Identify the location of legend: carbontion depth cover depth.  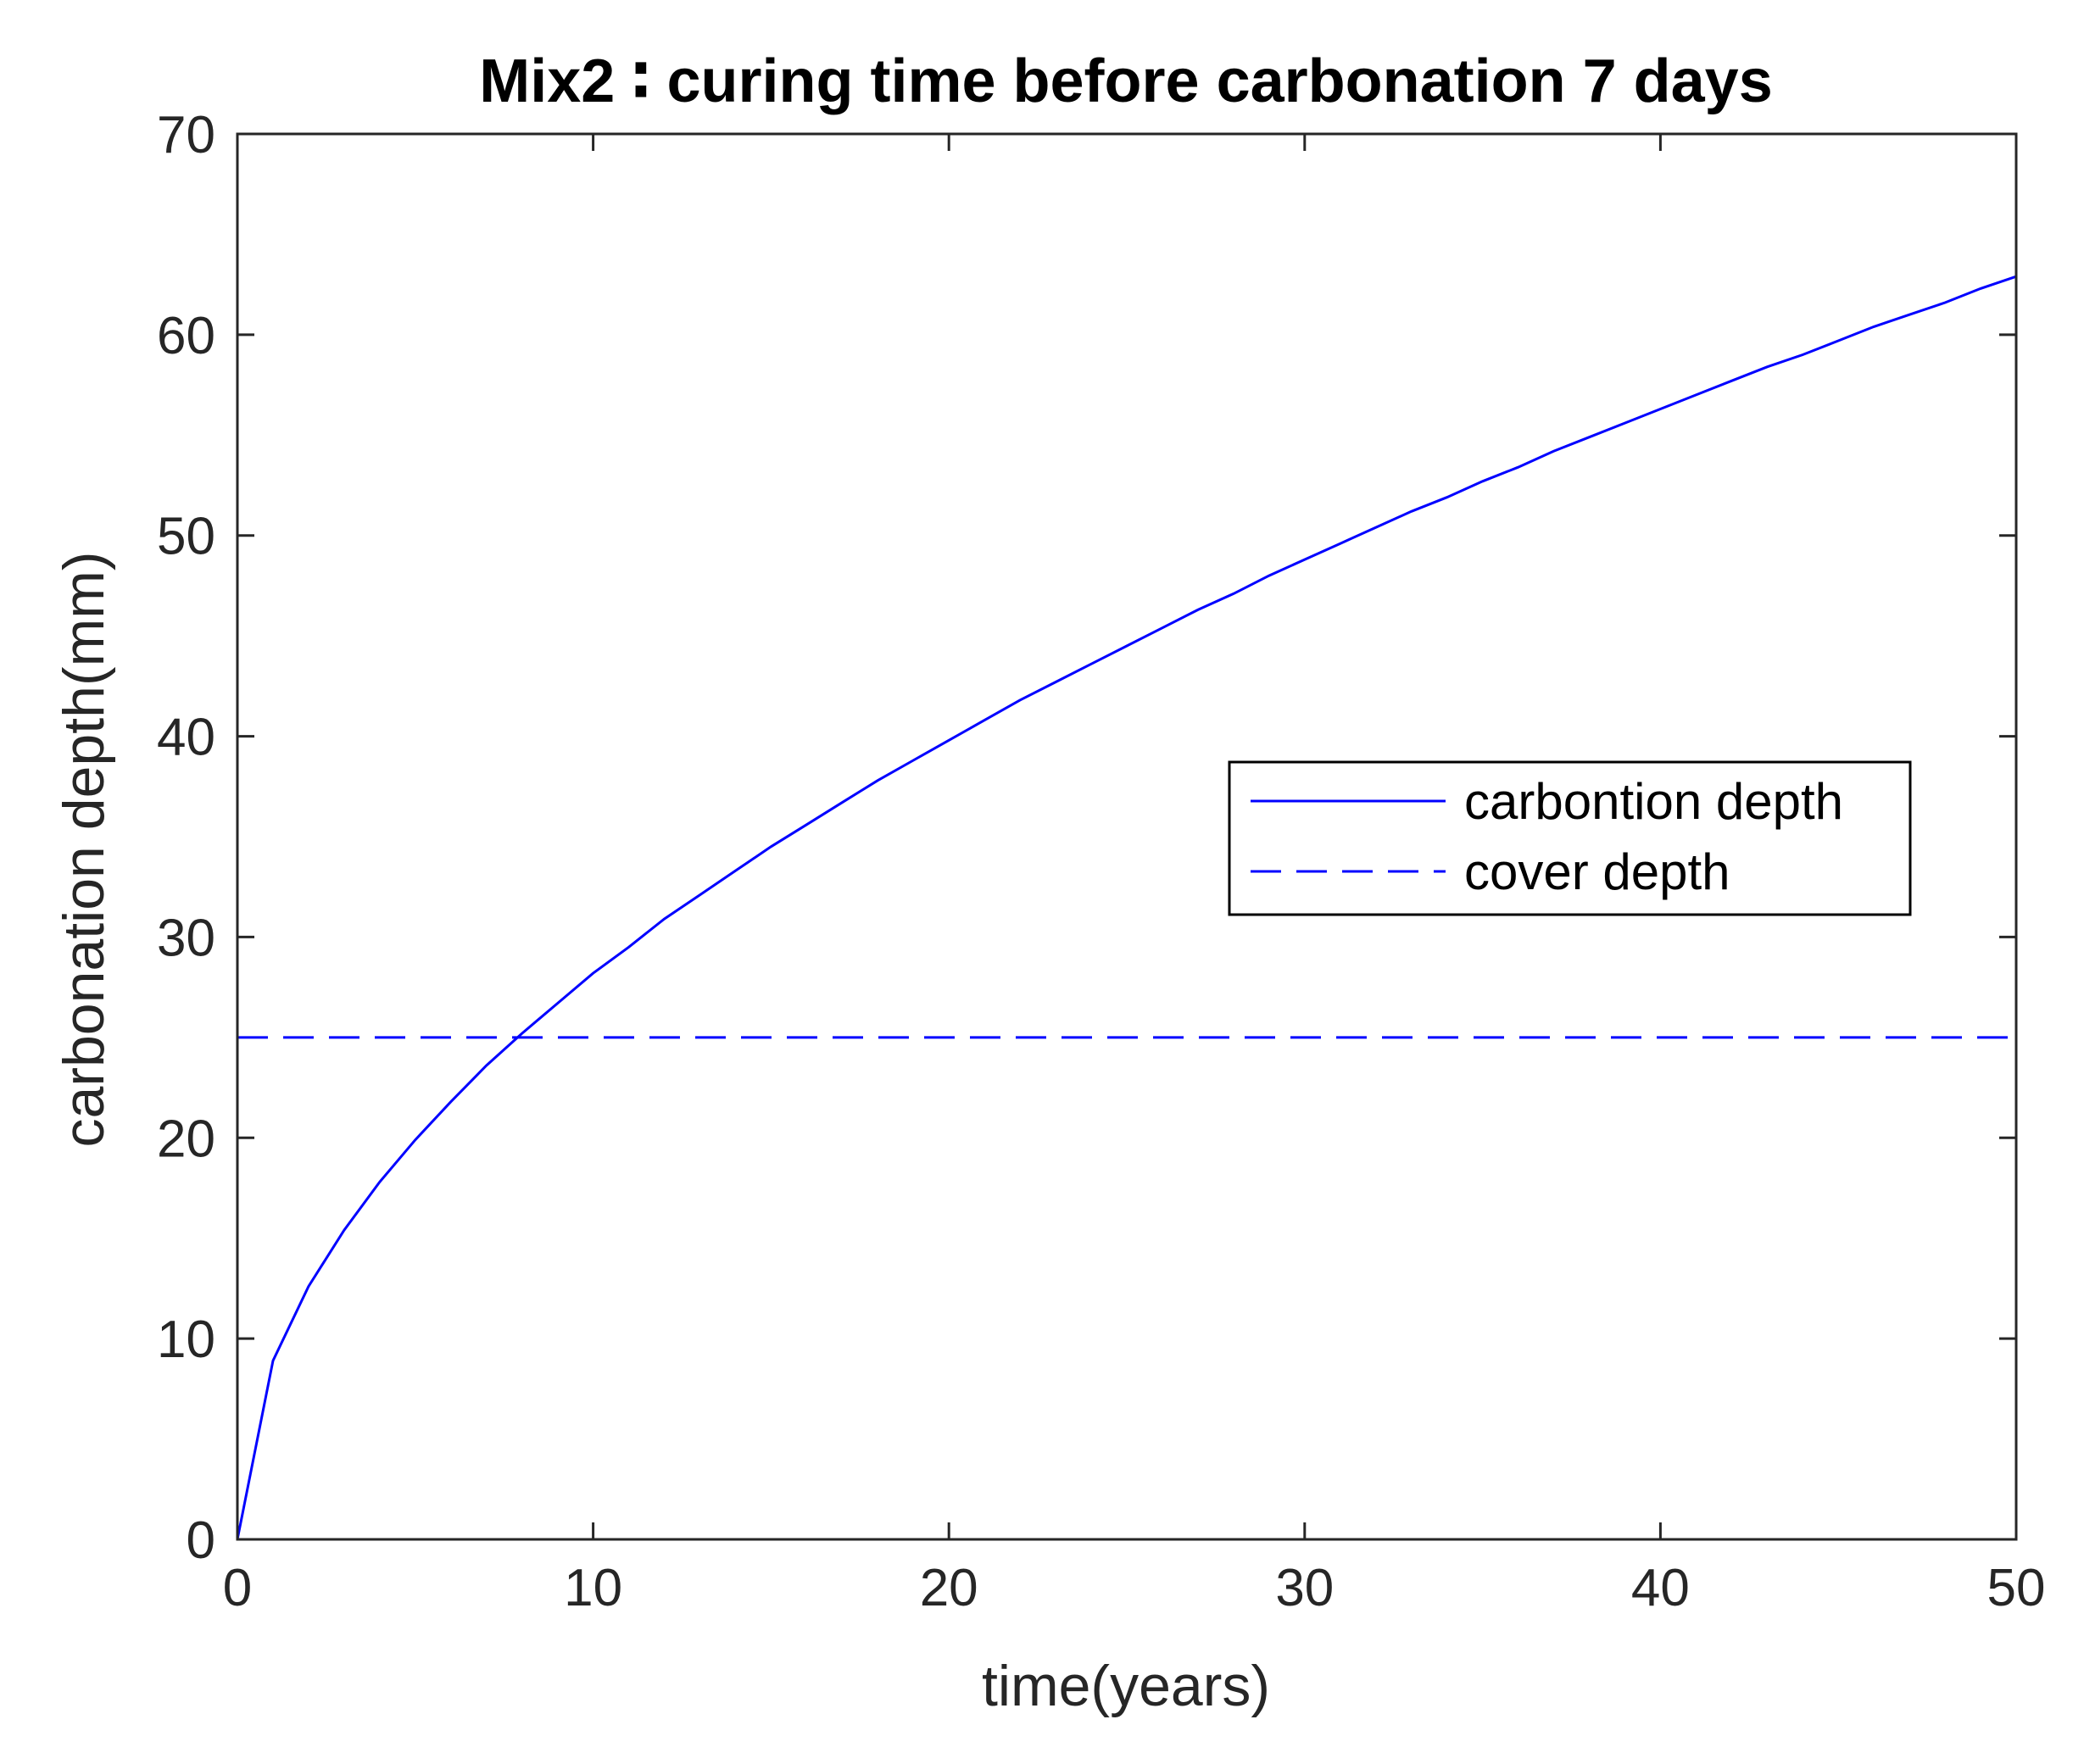
(1570, 838).